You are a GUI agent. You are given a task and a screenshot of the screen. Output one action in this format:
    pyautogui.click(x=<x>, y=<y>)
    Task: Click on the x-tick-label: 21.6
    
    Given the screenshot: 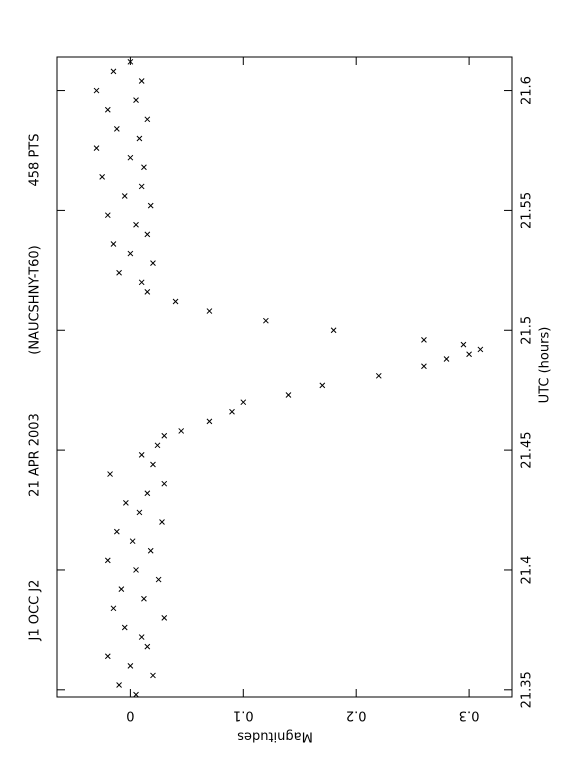 What is the action you would take?
    pyautogui.click(x=527, y=90)
    